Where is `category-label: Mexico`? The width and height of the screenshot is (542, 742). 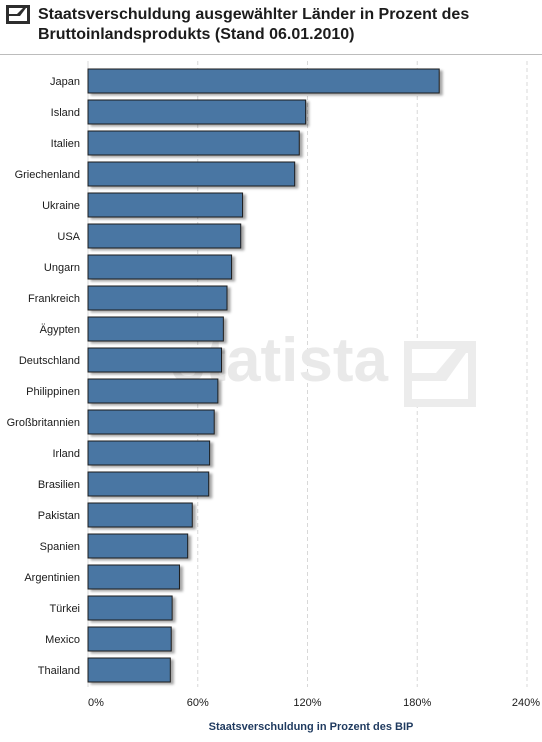
category-label: Mexico is located at coordinates (62, 640).